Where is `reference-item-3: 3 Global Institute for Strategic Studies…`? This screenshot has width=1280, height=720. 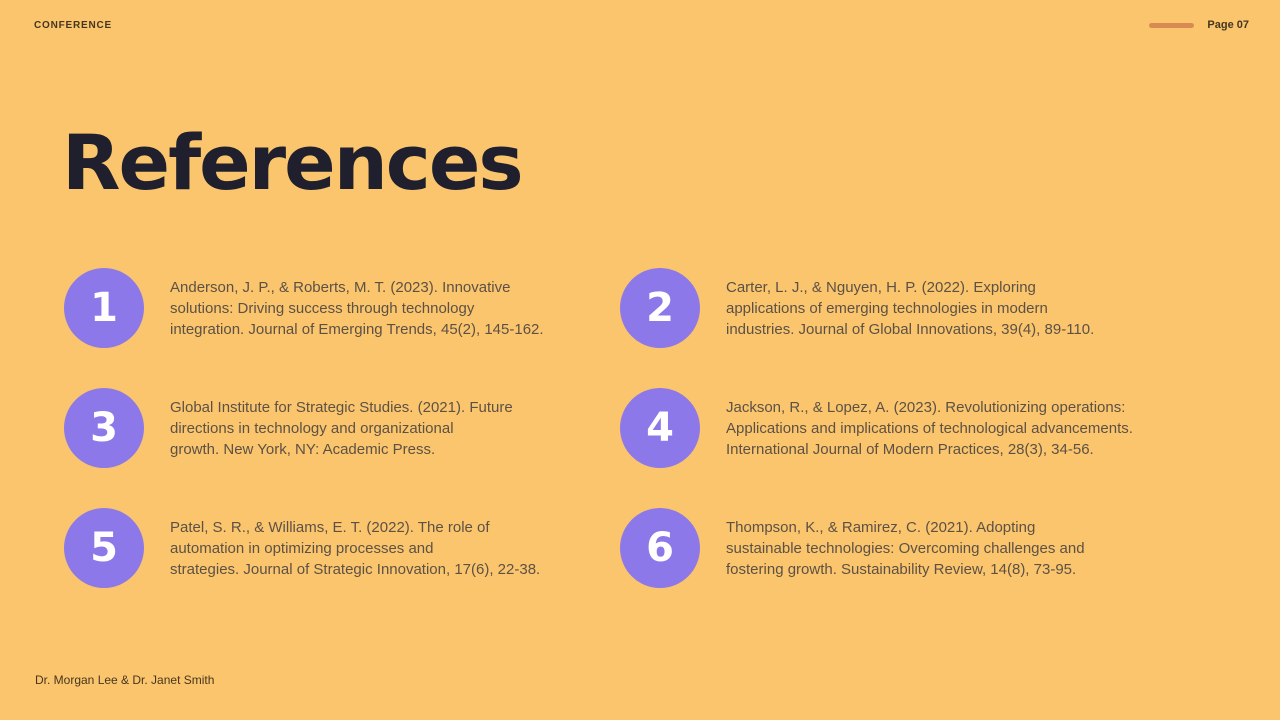
reference-item-3: 3 Global Institute for Strategic Studies… is located at coordinates (342, 428).